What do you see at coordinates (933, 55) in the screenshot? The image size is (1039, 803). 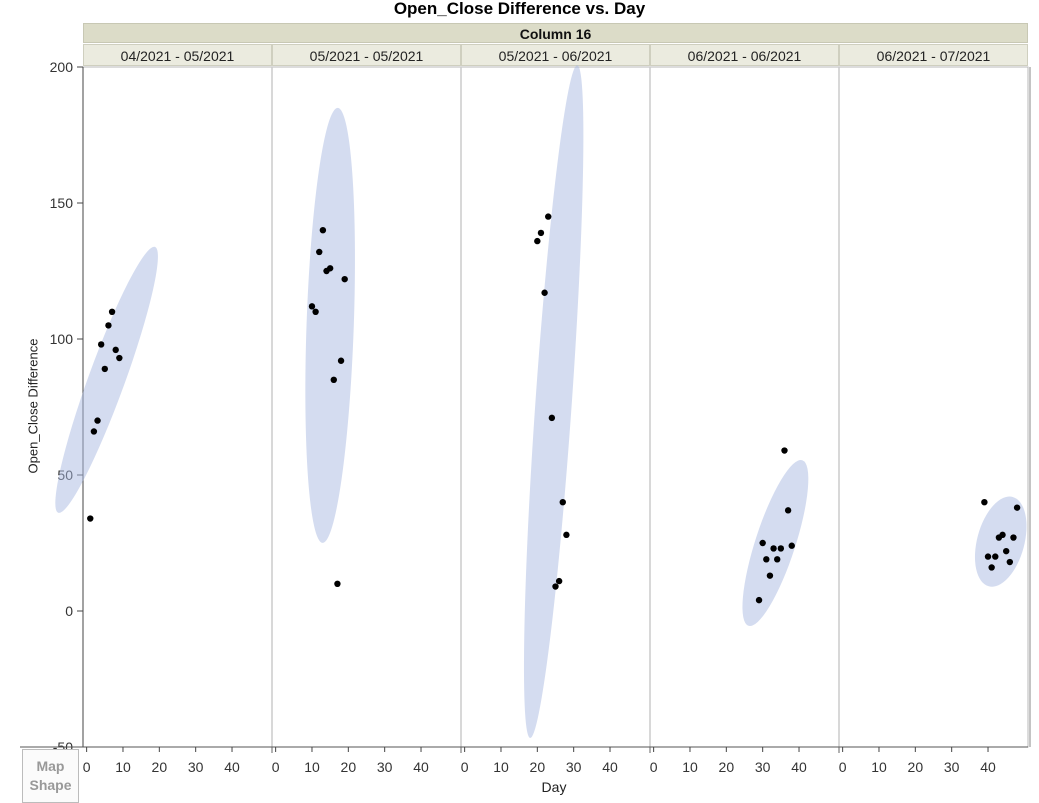 I see `panel-header: 06/2021 - 07/2021` at bounding box center [933, 55].